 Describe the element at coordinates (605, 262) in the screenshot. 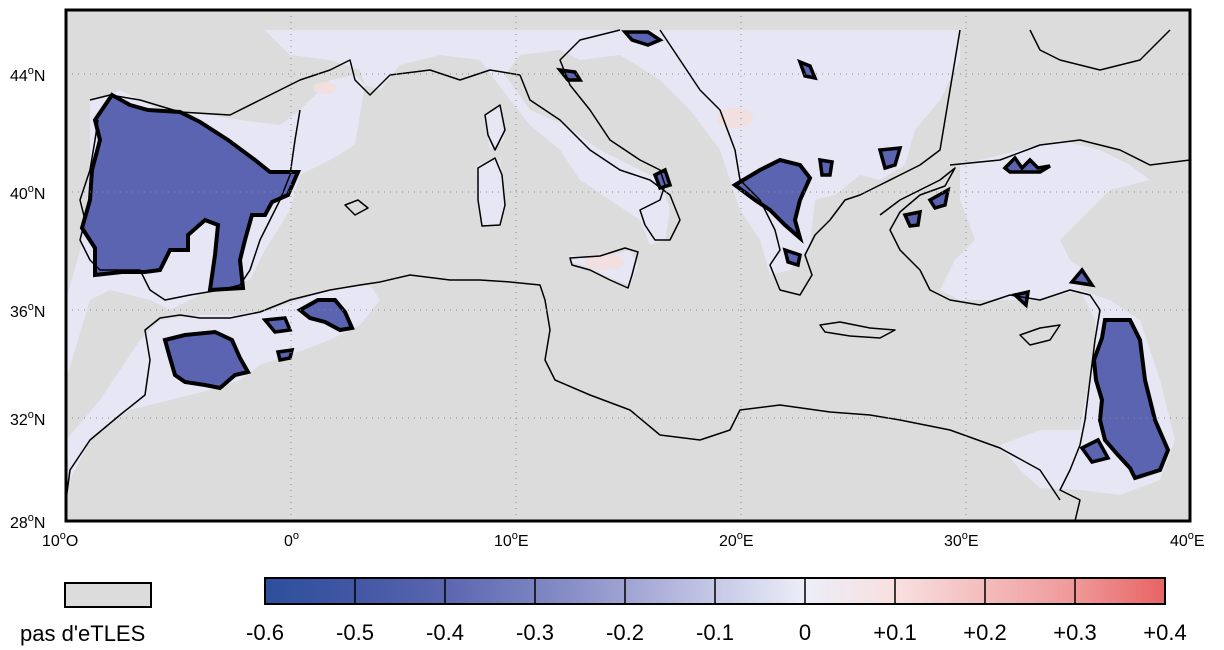

I see `spot-sicily` at that location.